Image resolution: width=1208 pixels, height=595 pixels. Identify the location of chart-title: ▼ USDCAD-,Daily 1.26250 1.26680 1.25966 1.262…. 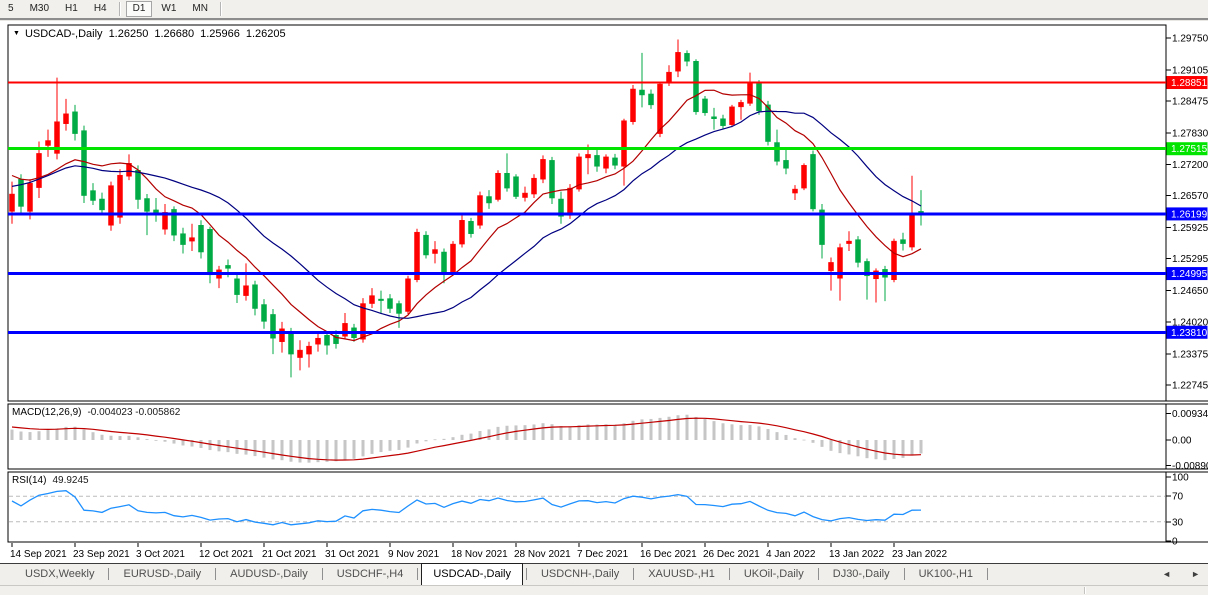
(149, 34).